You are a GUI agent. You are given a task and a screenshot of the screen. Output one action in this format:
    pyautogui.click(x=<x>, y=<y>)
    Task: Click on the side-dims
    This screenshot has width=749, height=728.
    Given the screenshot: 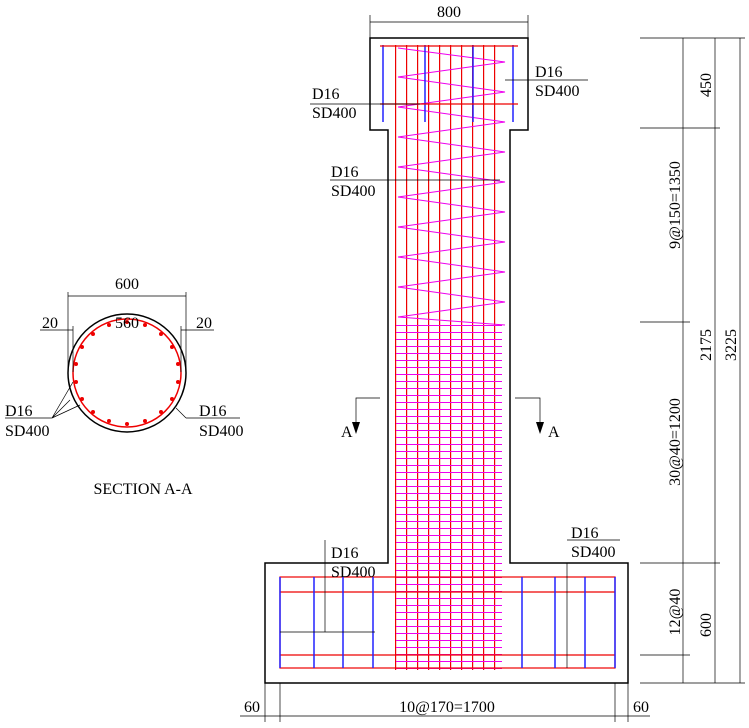 What is the action you would take?
    pyautogui.click(x=692, y=360)
    